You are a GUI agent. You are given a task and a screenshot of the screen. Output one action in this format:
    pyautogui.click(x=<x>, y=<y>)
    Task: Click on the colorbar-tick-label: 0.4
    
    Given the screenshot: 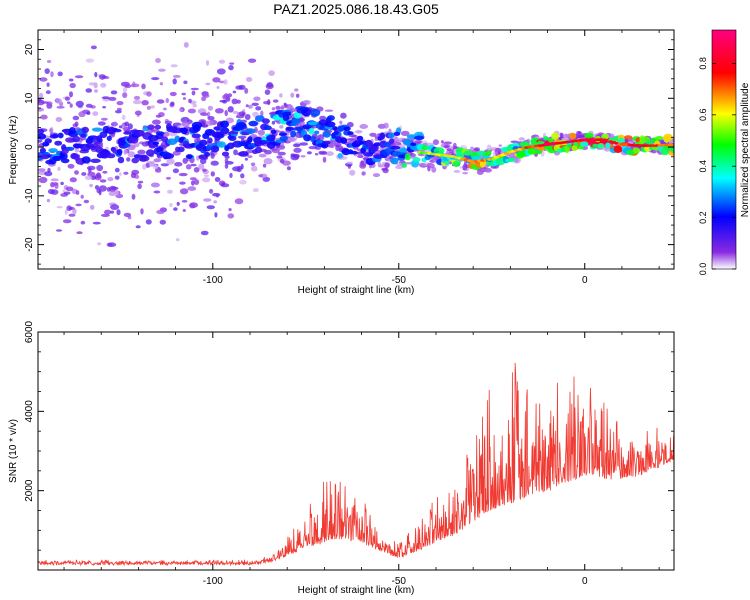 What is the action you would take?
    pyautogui.click(x=703, y=166)
    